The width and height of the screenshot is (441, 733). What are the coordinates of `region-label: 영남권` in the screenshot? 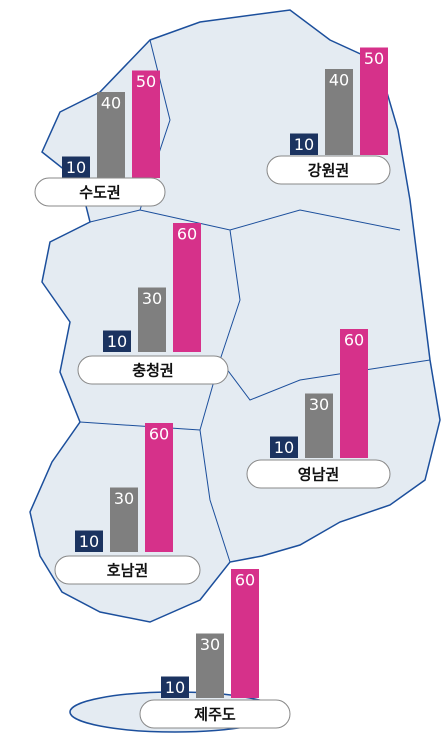 It's located at (318, 475).